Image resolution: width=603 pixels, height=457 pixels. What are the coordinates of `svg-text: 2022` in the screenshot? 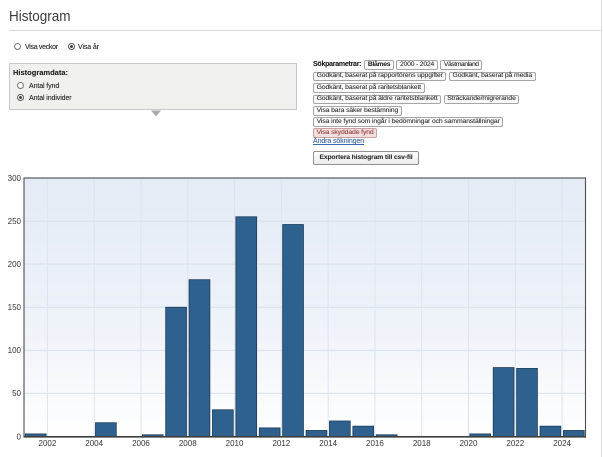 It's located at (515, 443).